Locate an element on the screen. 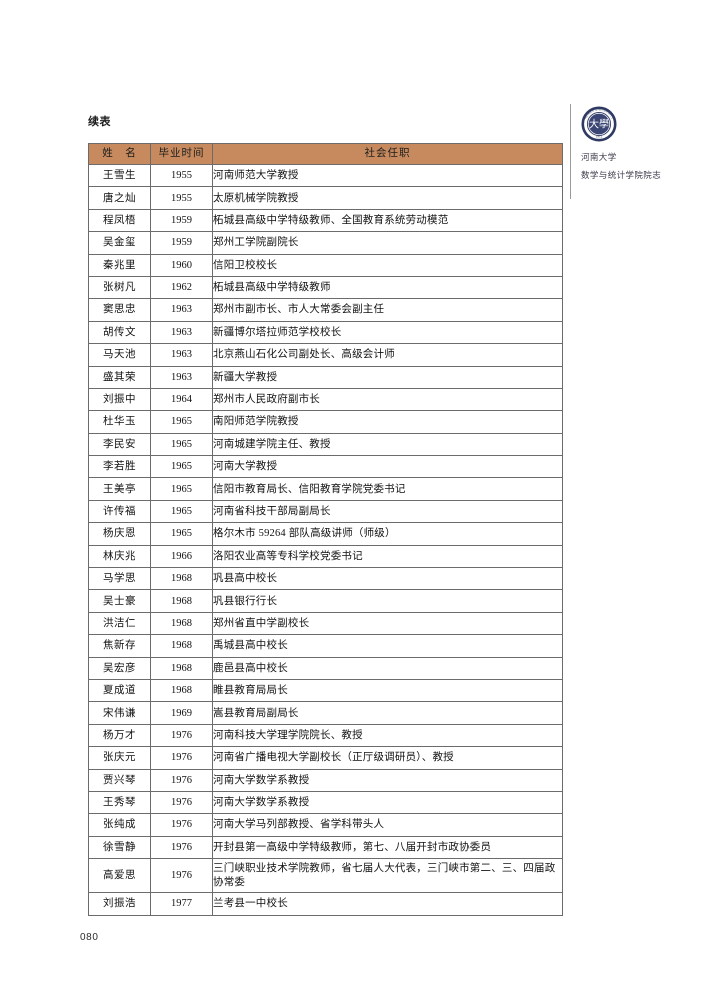 Image resolution: width=720 pixels, height=1003 pixels. table-row: 马天池 1963 北京燕山石化公司副处长、高级会计师 is located at coordinates (325, 355).